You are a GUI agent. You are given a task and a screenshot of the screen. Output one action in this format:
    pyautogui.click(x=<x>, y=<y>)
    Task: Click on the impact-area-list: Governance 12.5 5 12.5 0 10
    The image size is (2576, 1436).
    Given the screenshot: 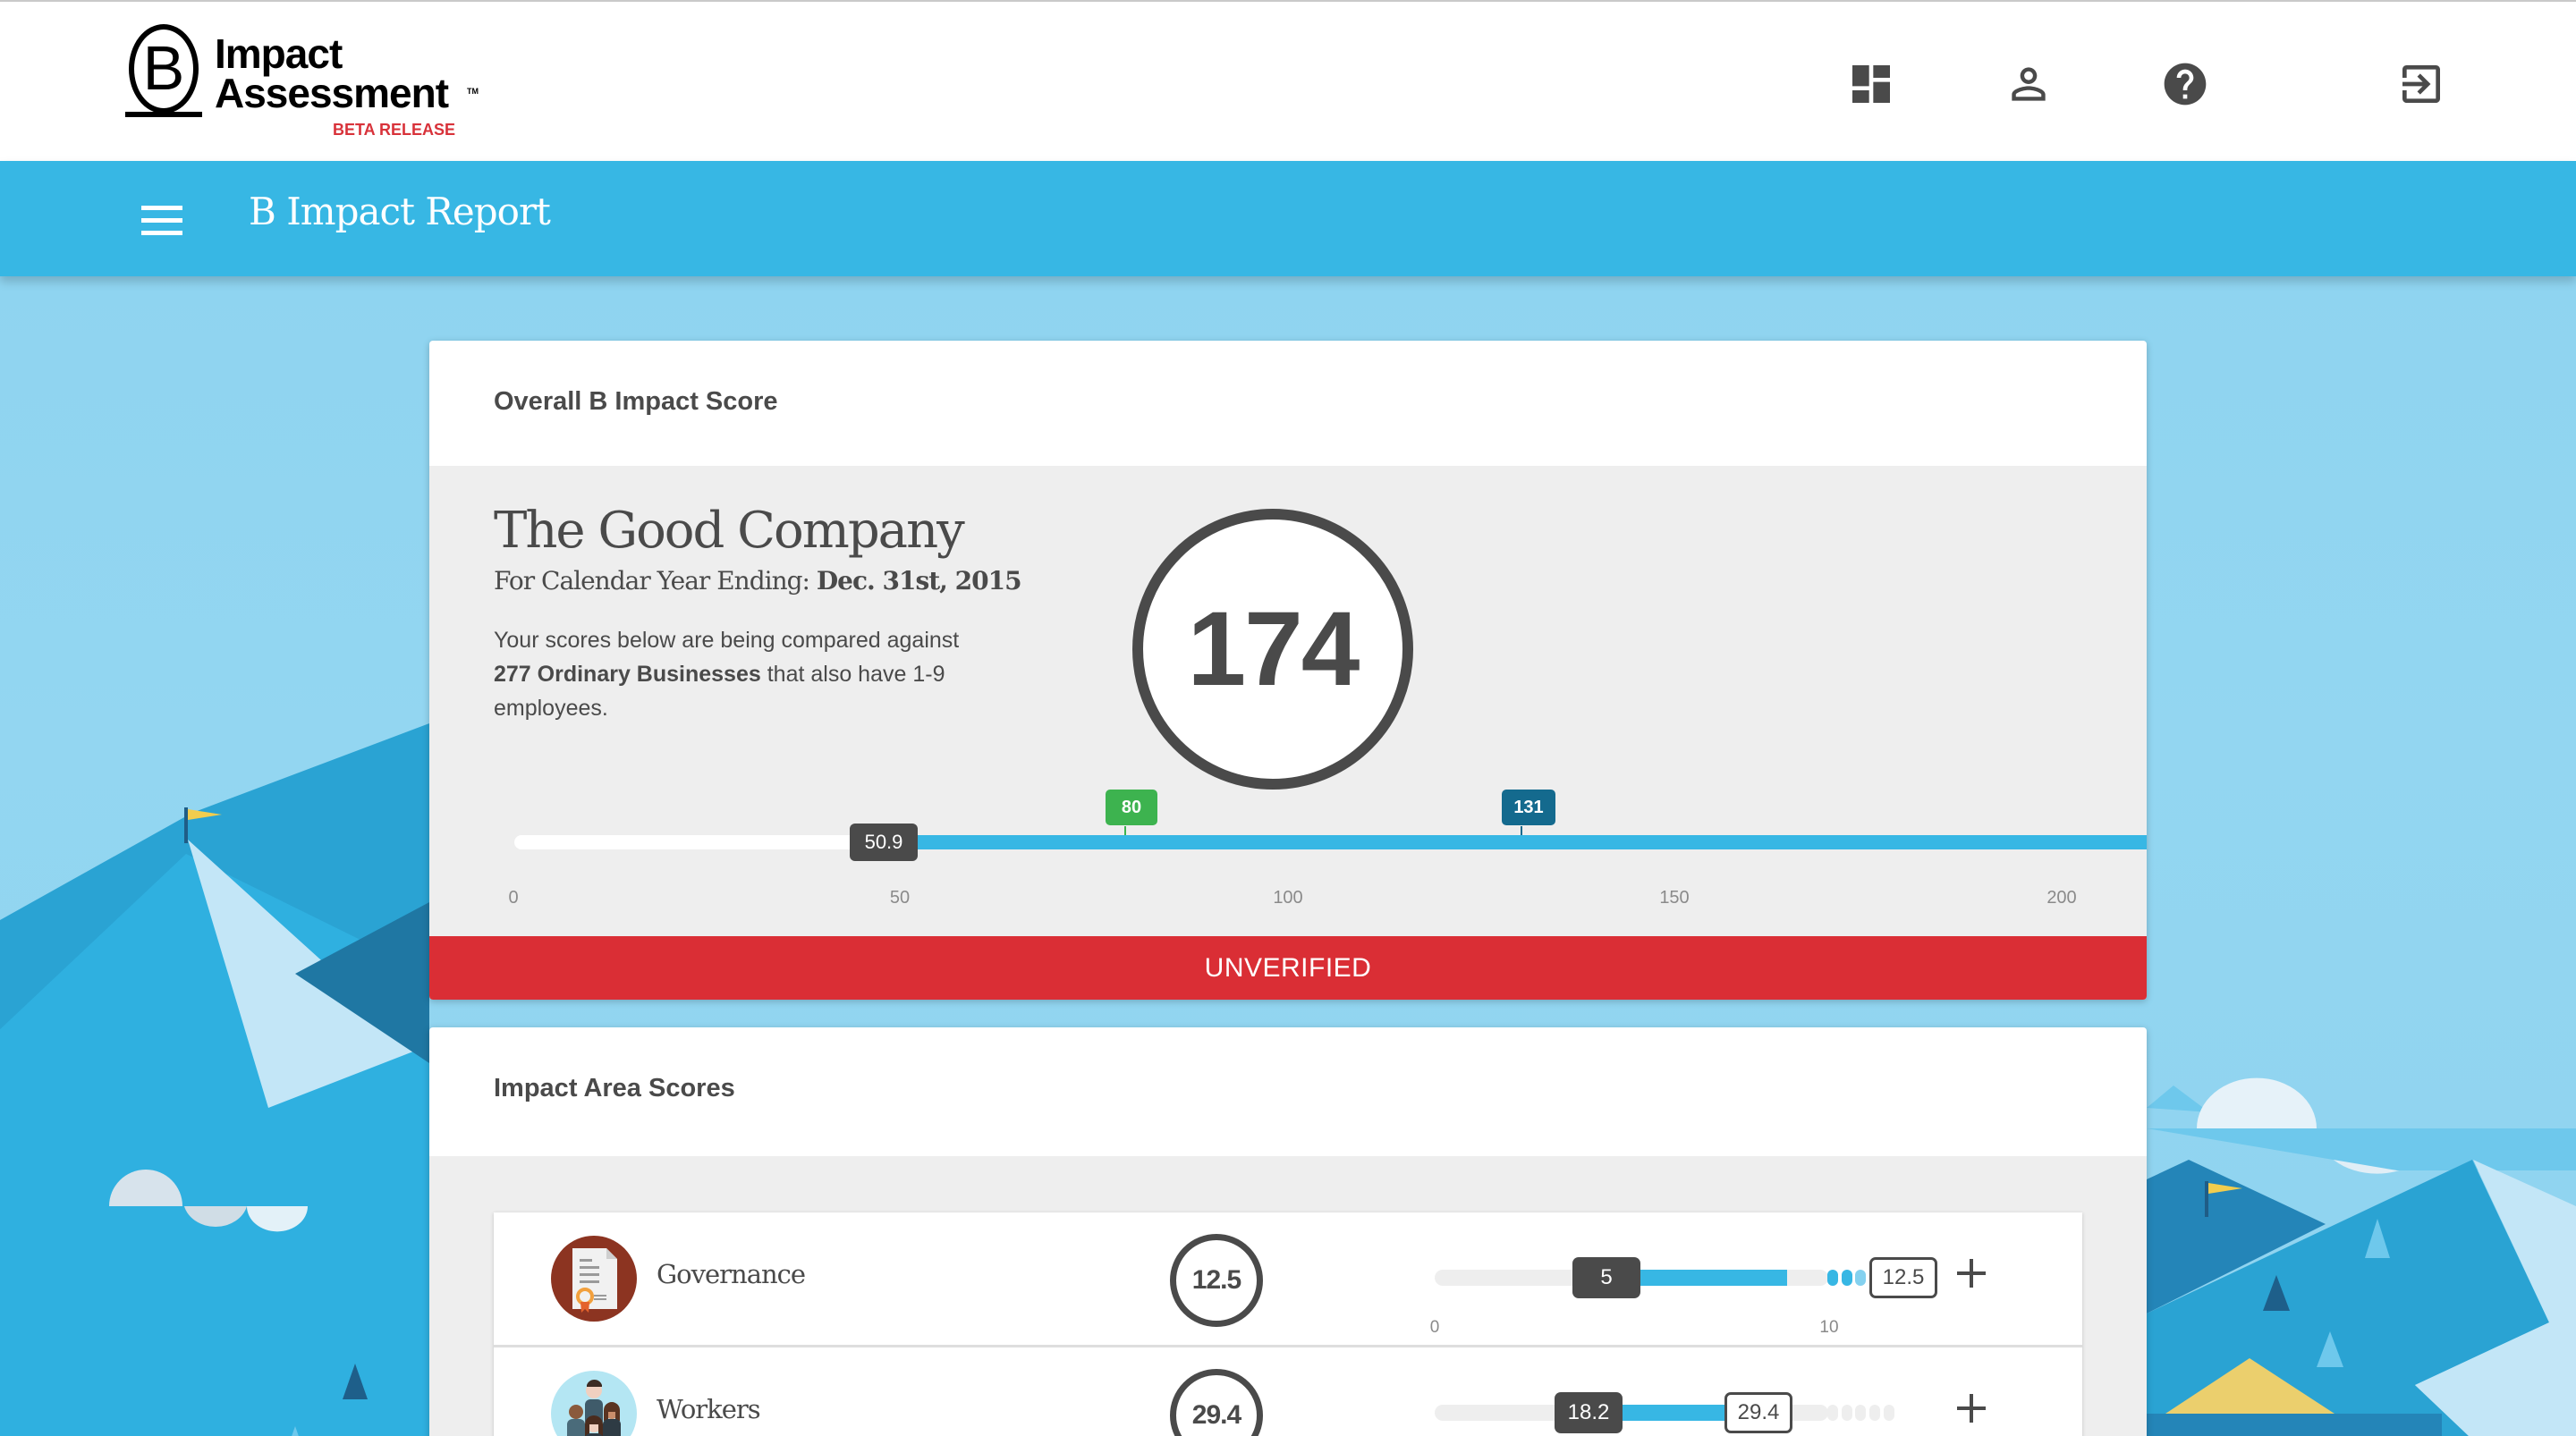 What is the action you would take?
    pyautogui.click(x=1288, y=1324)
    